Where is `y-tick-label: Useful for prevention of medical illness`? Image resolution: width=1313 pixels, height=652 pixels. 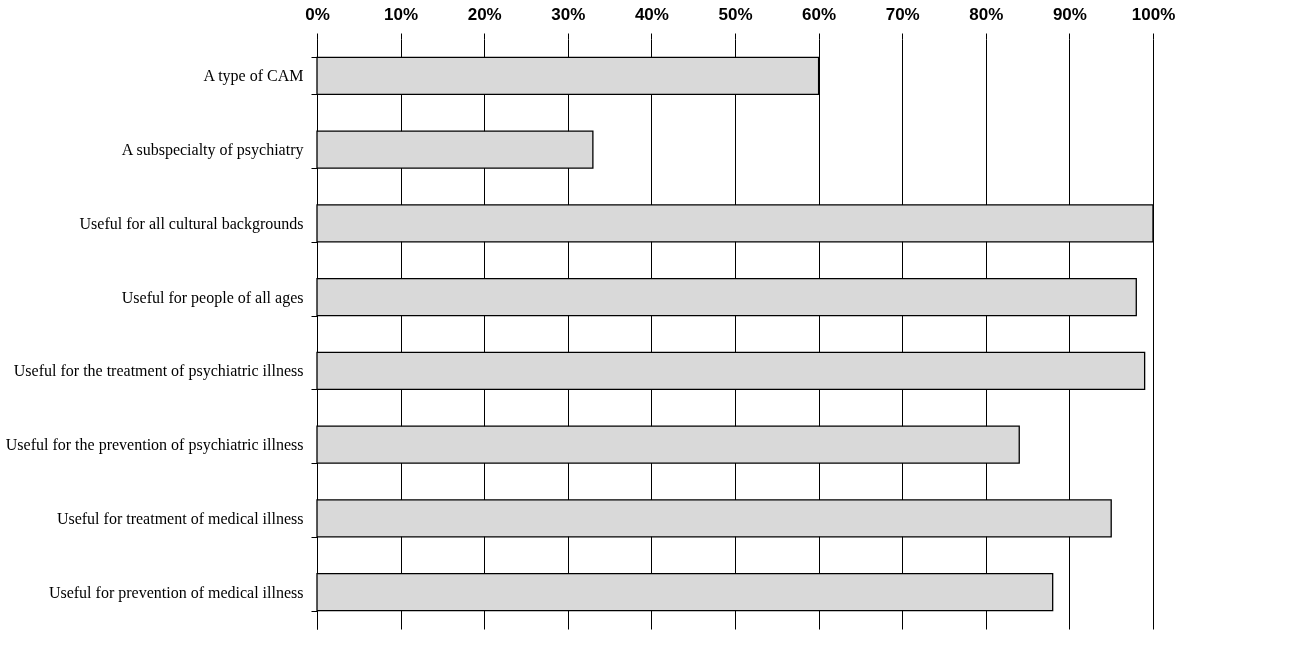
y-tick-label: Useful for prevention of medical illness is located at coordinates (176, 592).